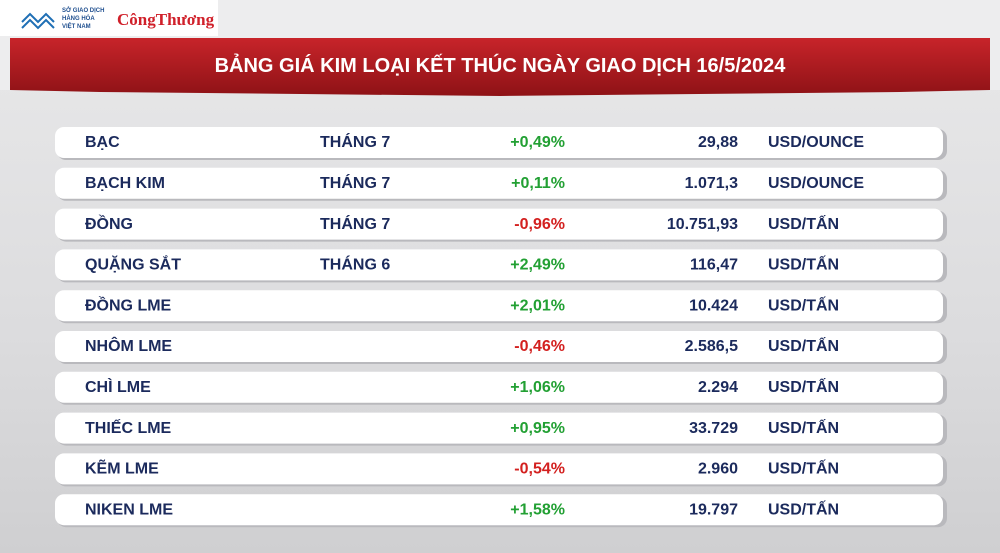 Image resolution: width=1000 pixels, height=553 pixels. Describe the element at coordinates (118, 386) in the screenshot. I see `name: CHÌ LME` at that location.